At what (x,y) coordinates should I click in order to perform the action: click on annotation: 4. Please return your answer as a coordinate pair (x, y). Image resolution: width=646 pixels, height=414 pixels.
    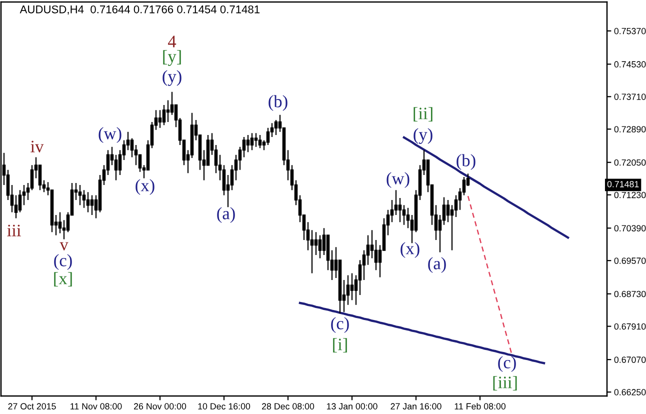
    Looking at the image, I should click on (172, 42).